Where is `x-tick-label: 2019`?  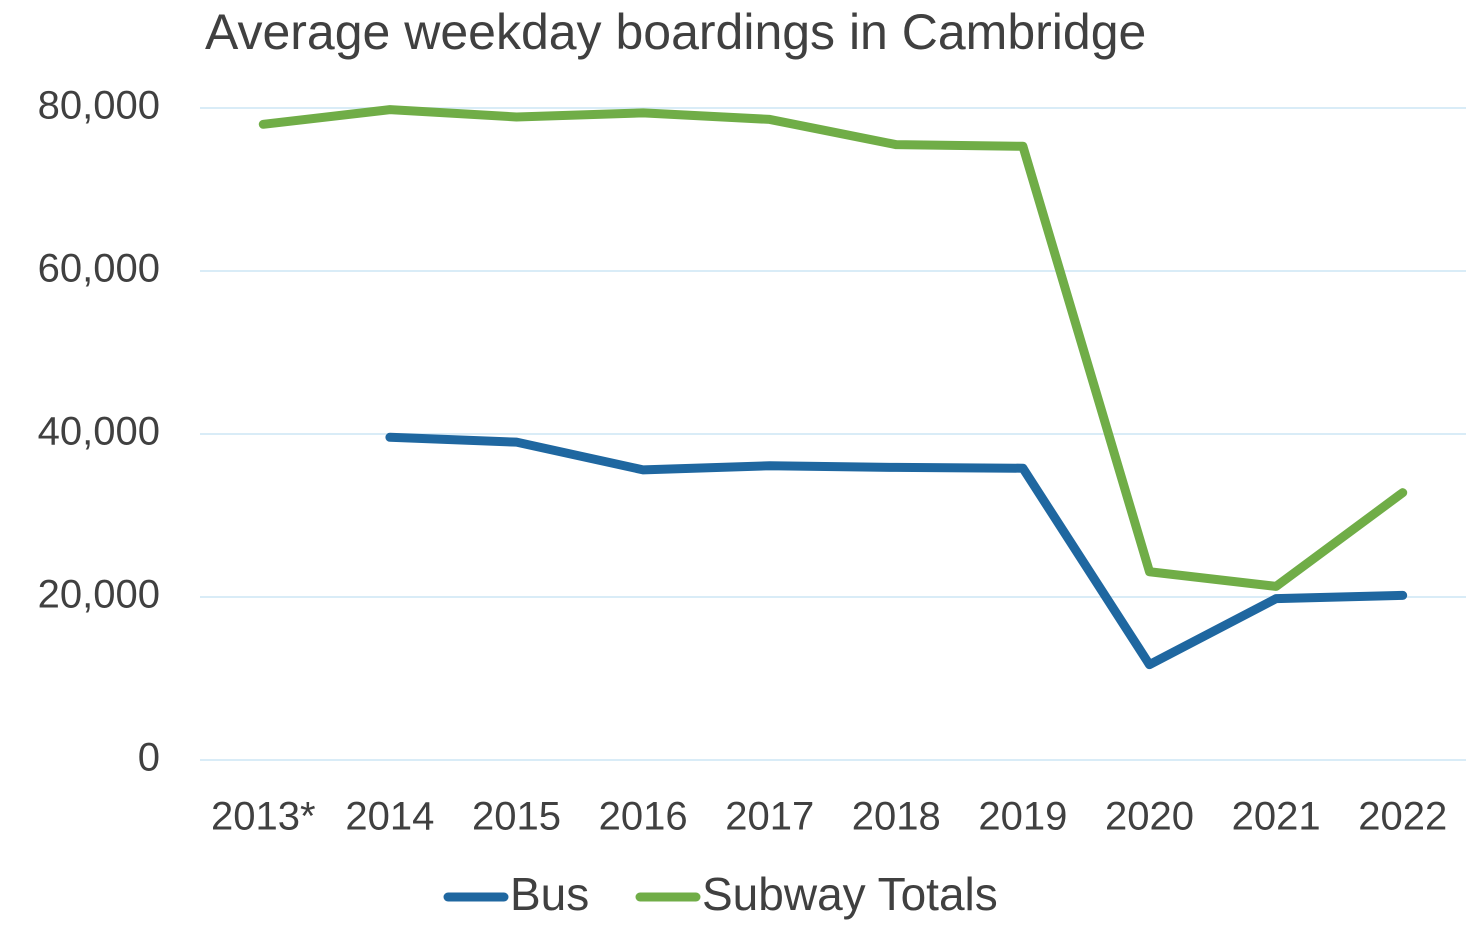 x-tick-label: 2019 is located at coordinates (1022, 817).